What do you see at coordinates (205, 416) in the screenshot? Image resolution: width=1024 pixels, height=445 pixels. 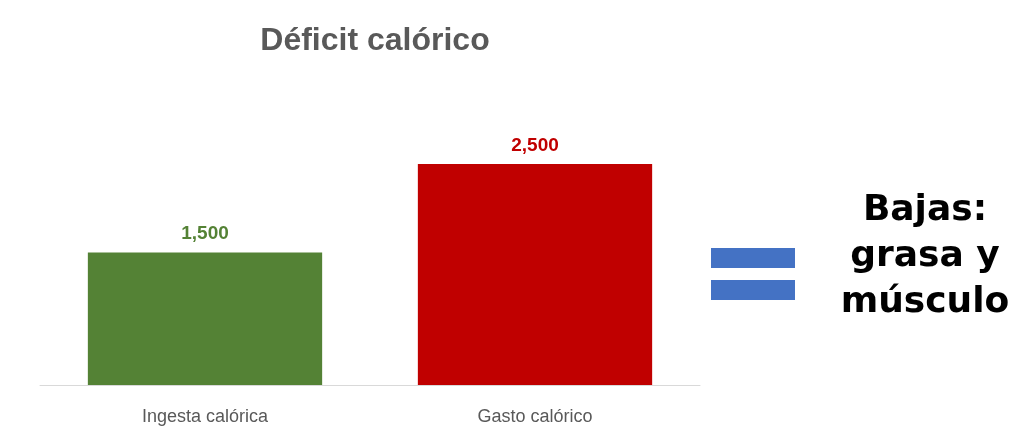 I see `x-tick-label: Ingesta calórica` at bounding box center [205, 416].